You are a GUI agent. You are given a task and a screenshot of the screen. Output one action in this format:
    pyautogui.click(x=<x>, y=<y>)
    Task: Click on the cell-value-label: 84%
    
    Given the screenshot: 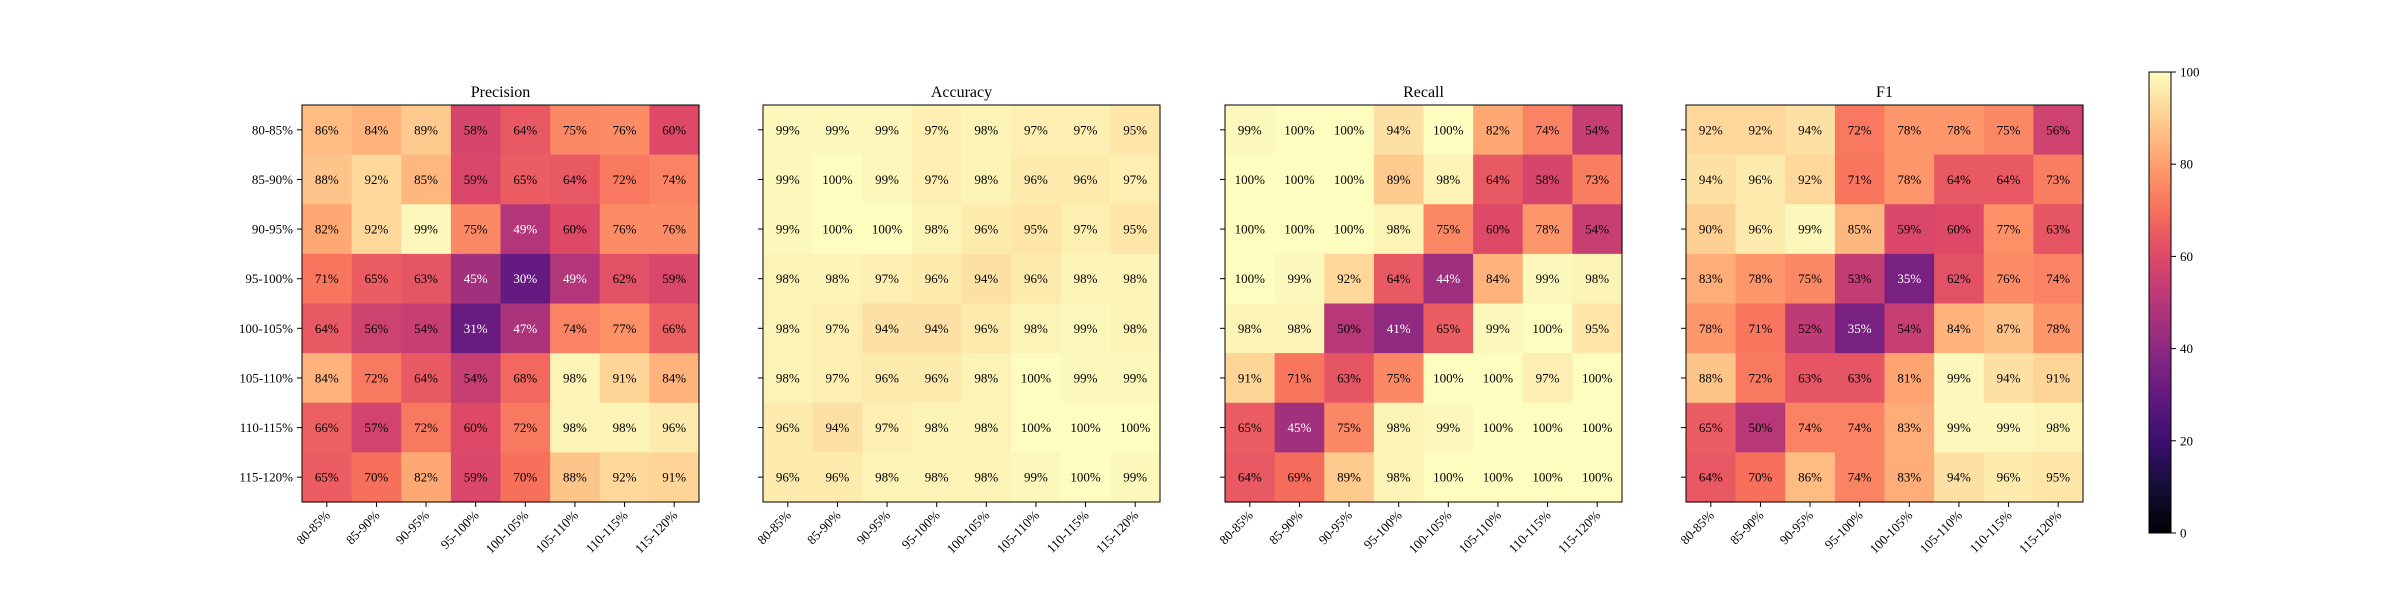 What is the action you would take?
    pyautogui.click(x=674, y=377)
    